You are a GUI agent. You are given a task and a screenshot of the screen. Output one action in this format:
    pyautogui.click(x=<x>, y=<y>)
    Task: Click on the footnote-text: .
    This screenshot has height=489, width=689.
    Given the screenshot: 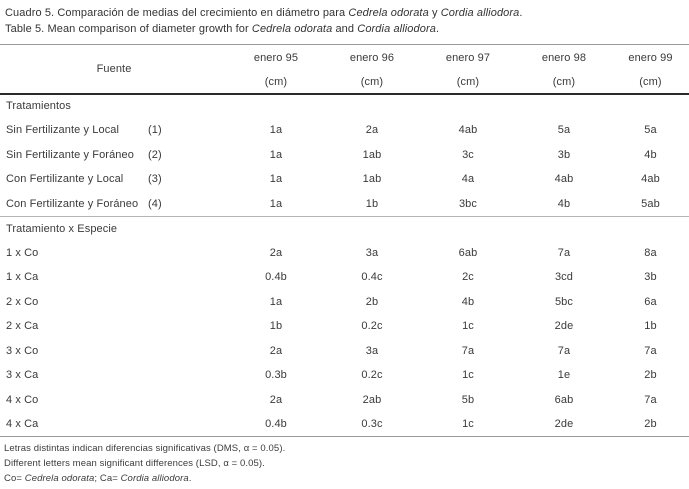 What is the action you would take?
    pyautogui.click(x=190, y=478)
    